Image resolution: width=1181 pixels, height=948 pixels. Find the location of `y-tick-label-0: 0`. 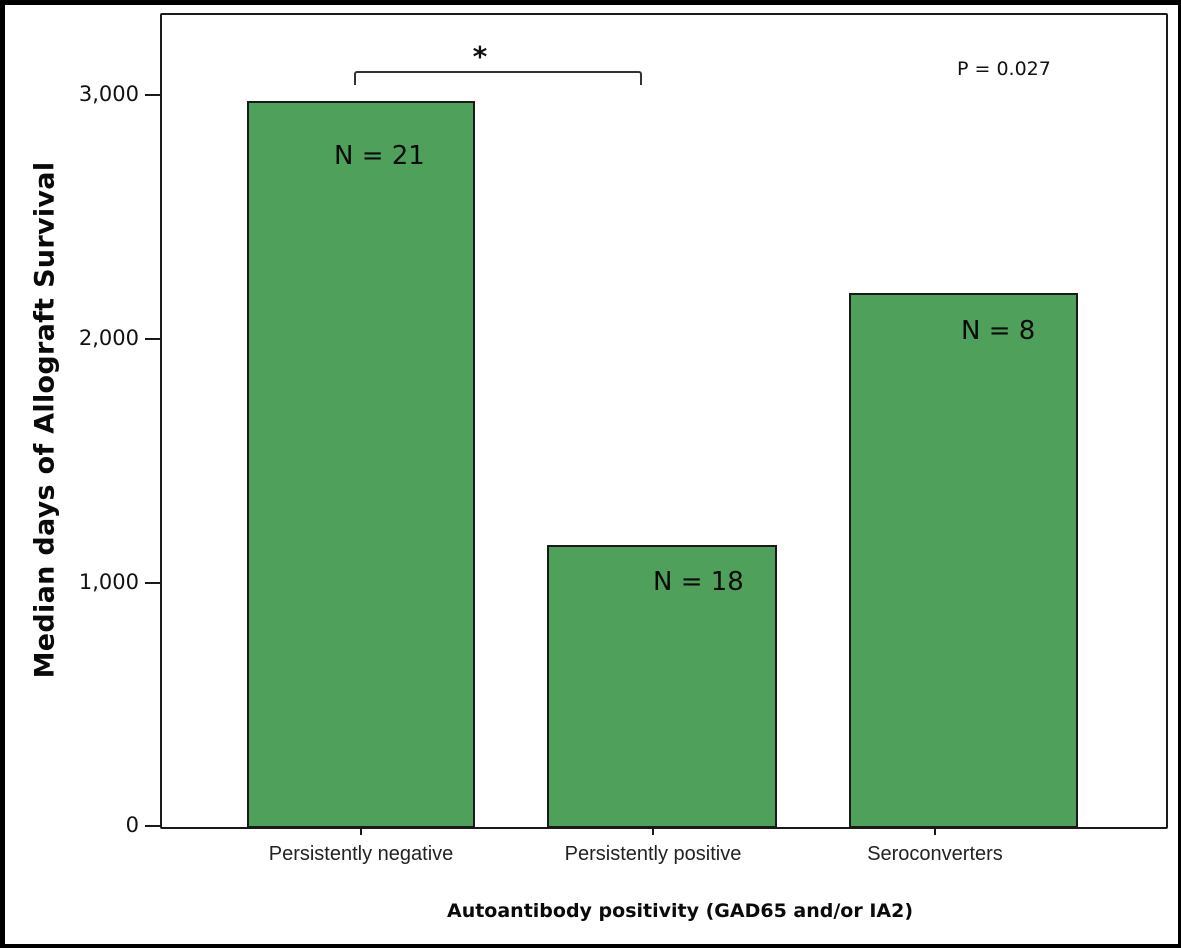

y-tick-label-0: 0 is located at coordinates (132, 825).